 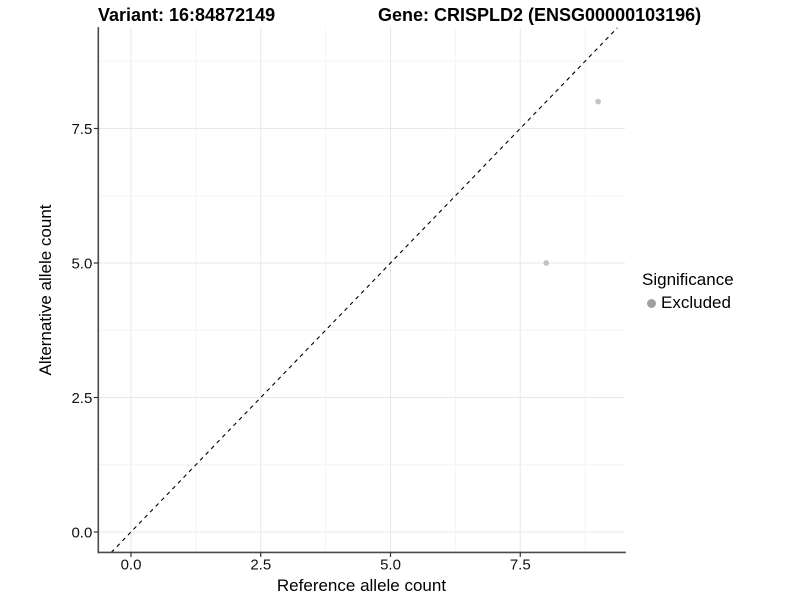 What do you see at coordinates (696, 302) in the screenshot?
I see `legend-item-label: Excluded` at bounding box center [696, 302].